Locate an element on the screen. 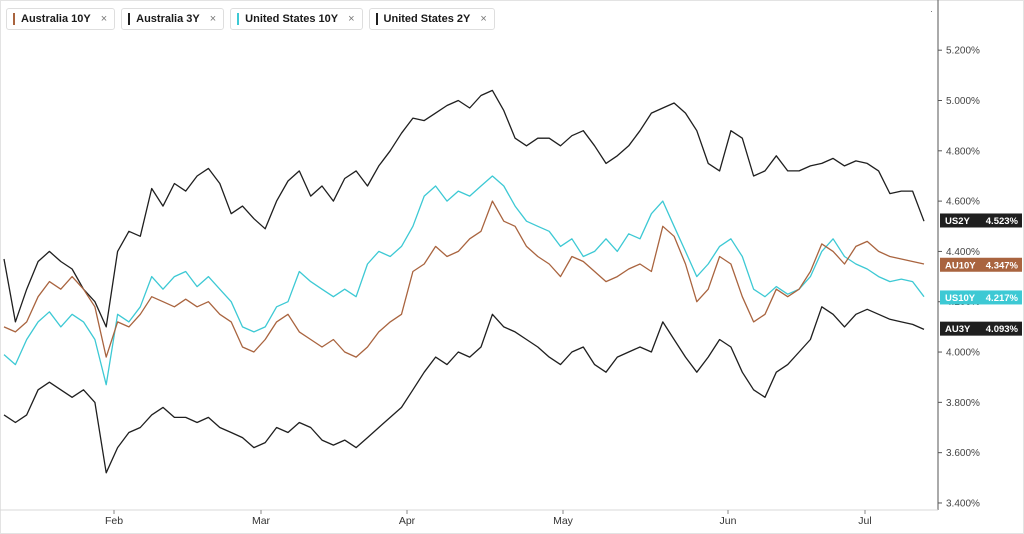  y-tick-label: 4.000% is located at coordinates (963, 353).